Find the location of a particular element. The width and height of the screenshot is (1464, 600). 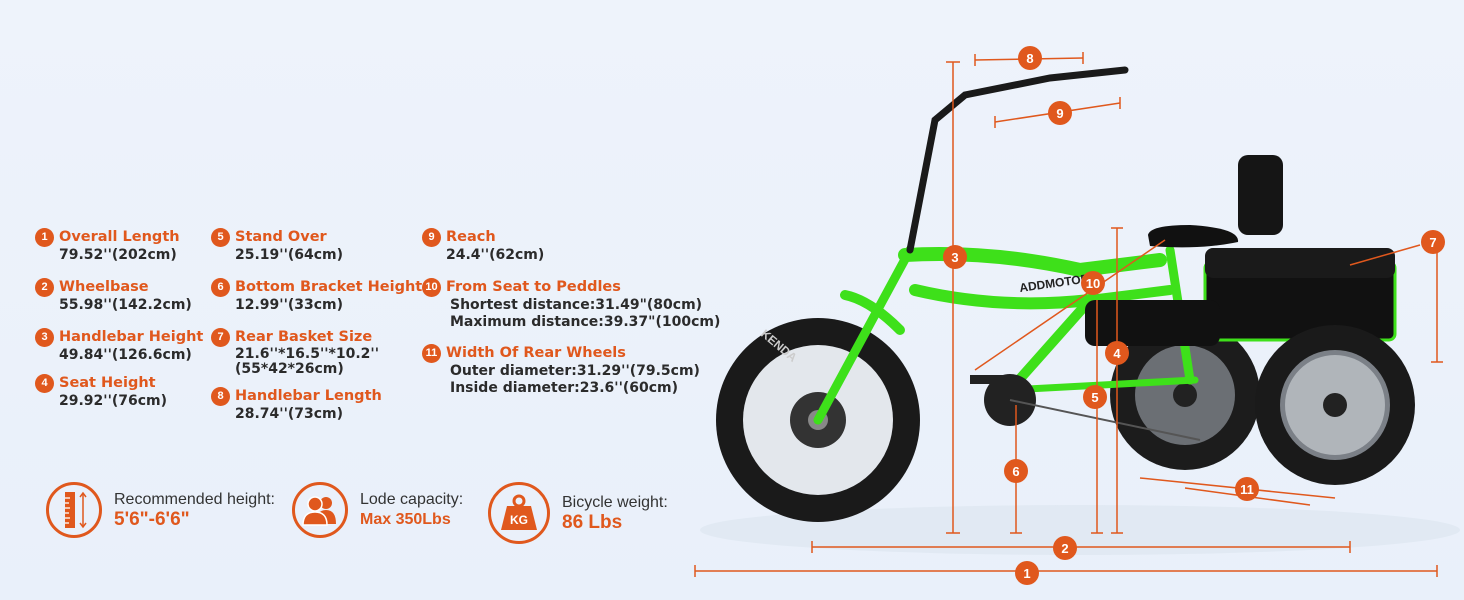

svg-text: 10 is located at coordinates (1093, 283).